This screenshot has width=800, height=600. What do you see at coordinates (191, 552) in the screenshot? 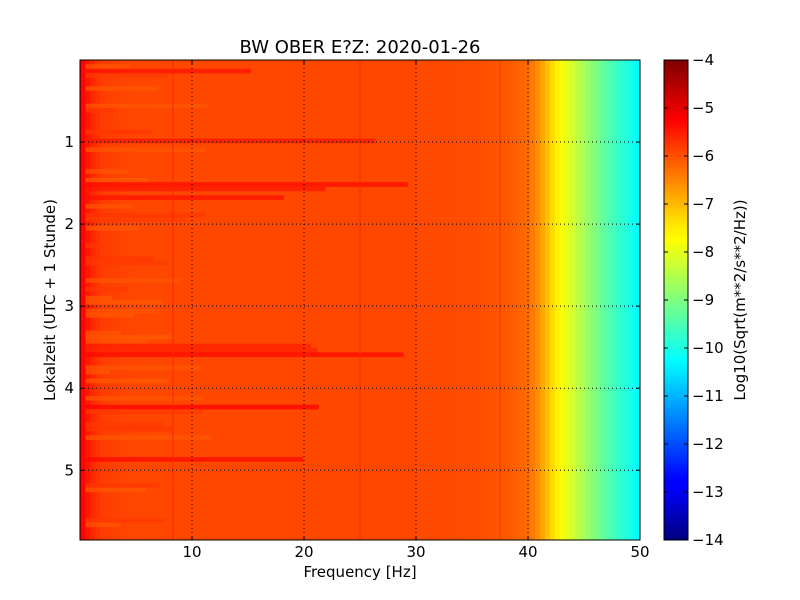
I see `x-tick-label: 10` at bounding box center [191, 552].